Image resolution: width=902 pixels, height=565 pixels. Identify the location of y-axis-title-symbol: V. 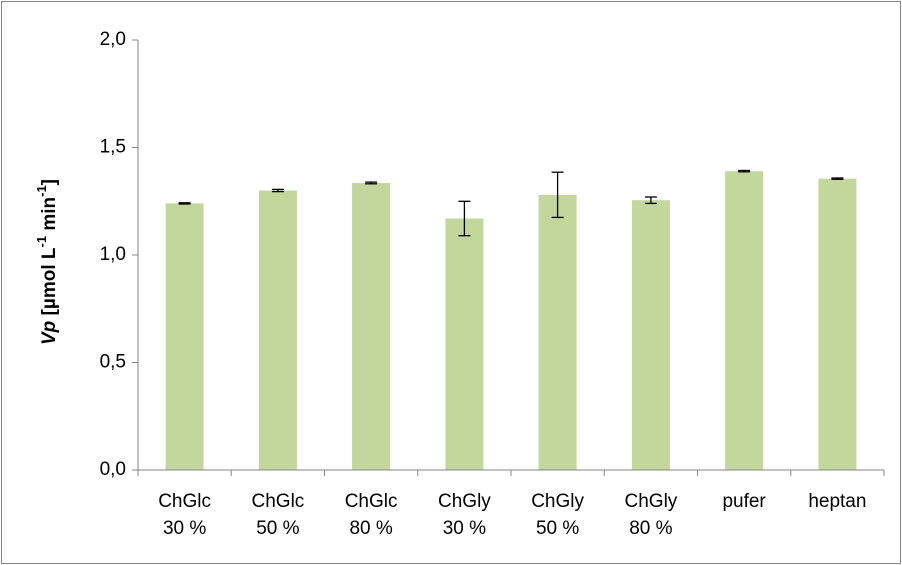
(49, 338).